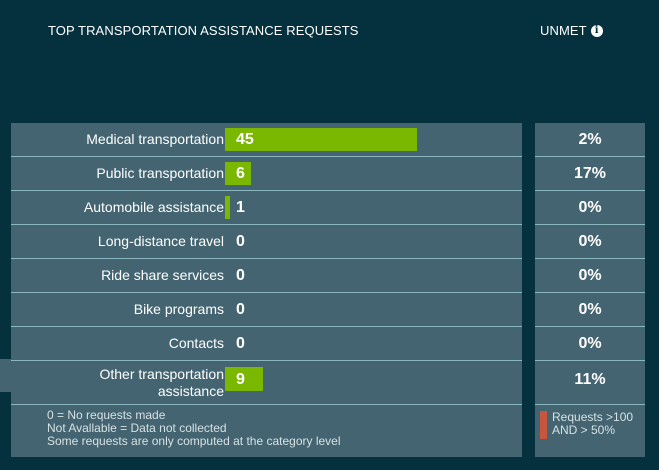  Describe the element at coordinates (593, 417) in the screenshot. I see `legend-line-1: Requests >100` at that location.